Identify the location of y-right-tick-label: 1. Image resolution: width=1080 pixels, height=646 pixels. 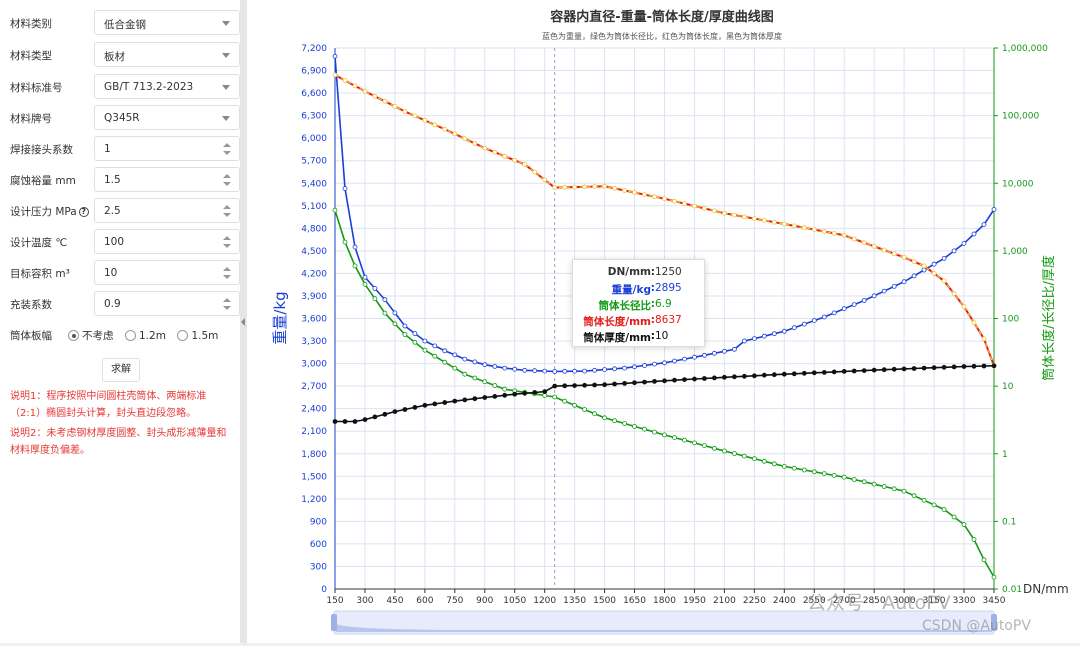
(1005, 455).